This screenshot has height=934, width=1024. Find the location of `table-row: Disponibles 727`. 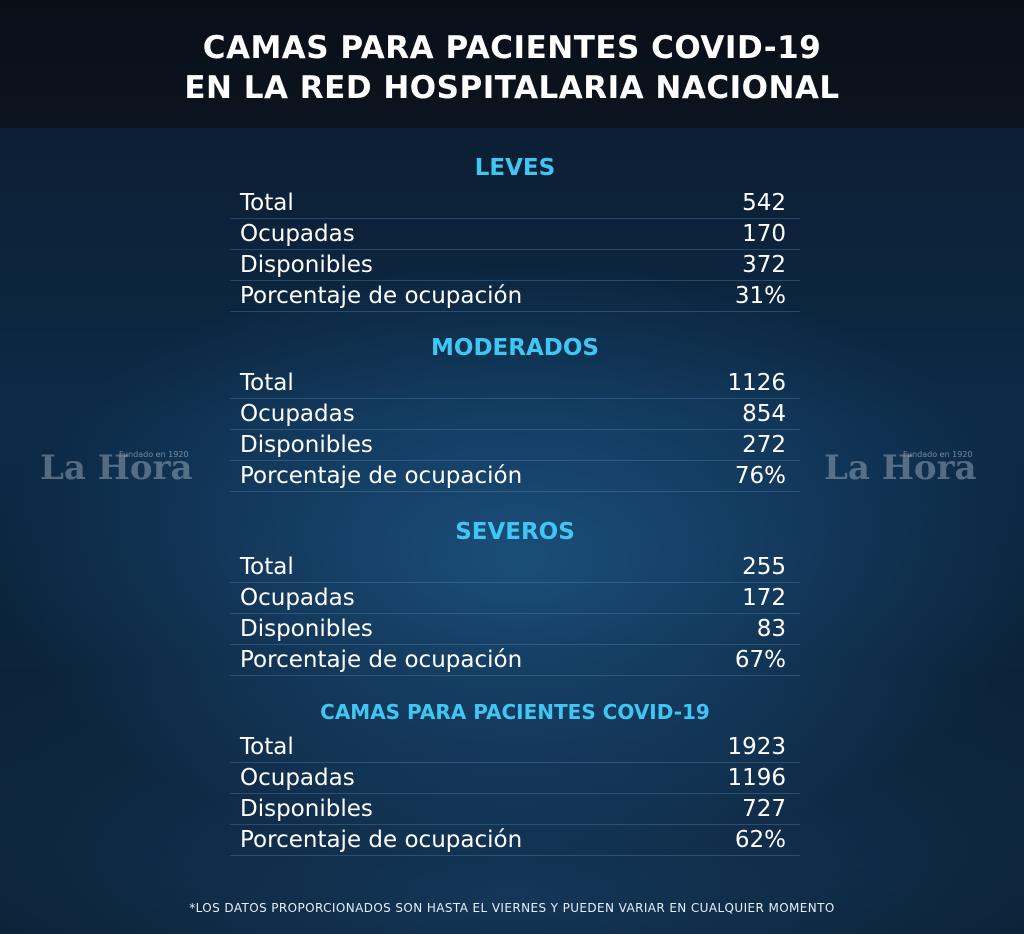

table-row: Disponibles 727 is located at coordinates (515, 809).